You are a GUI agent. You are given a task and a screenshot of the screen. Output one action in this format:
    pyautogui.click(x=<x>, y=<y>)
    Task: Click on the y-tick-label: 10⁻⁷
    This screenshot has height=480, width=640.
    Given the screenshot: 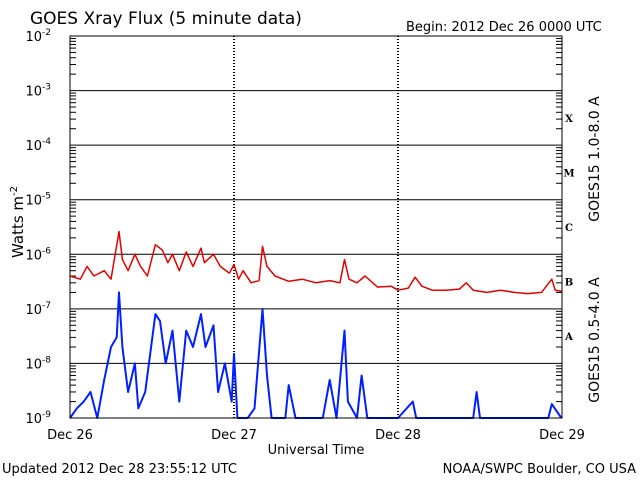 What is the action you would take?
    pyautogui.click(x=38, y=309)
    